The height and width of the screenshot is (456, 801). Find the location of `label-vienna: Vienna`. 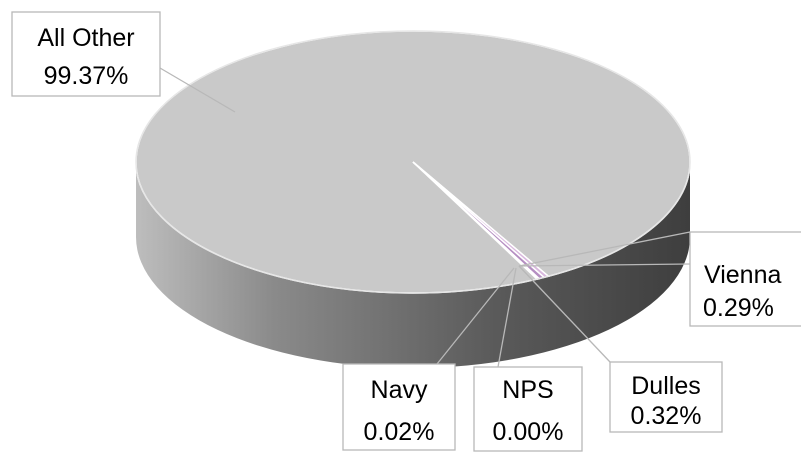

label-vienna: Vienna is located at coordinates (742, 275).